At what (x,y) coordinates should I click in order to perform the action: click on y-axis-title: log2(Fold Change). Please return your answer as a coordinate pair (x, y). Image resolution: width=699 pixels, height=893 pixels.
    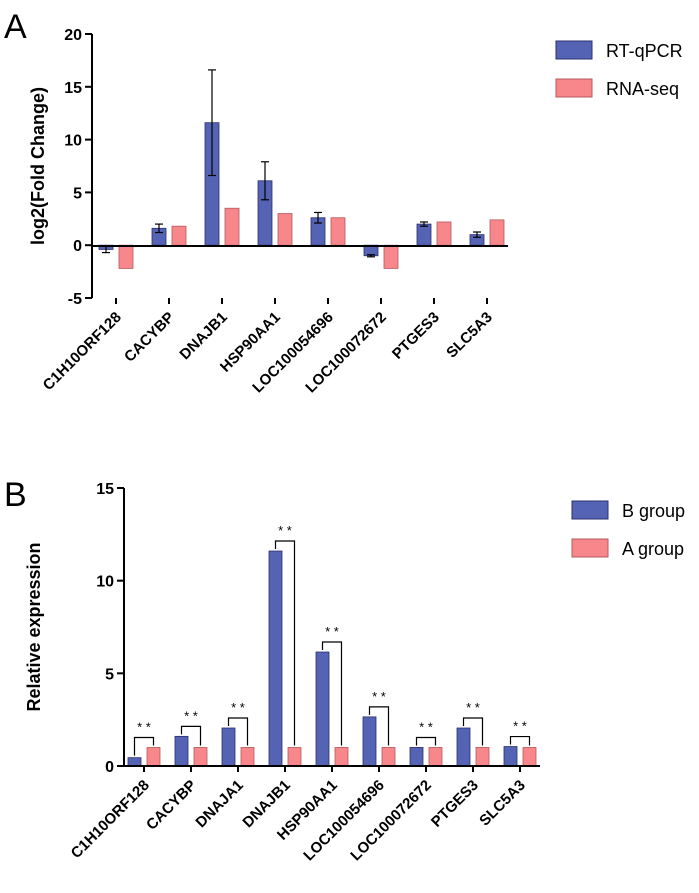
    Looking at the image, I should click on (38, 166).